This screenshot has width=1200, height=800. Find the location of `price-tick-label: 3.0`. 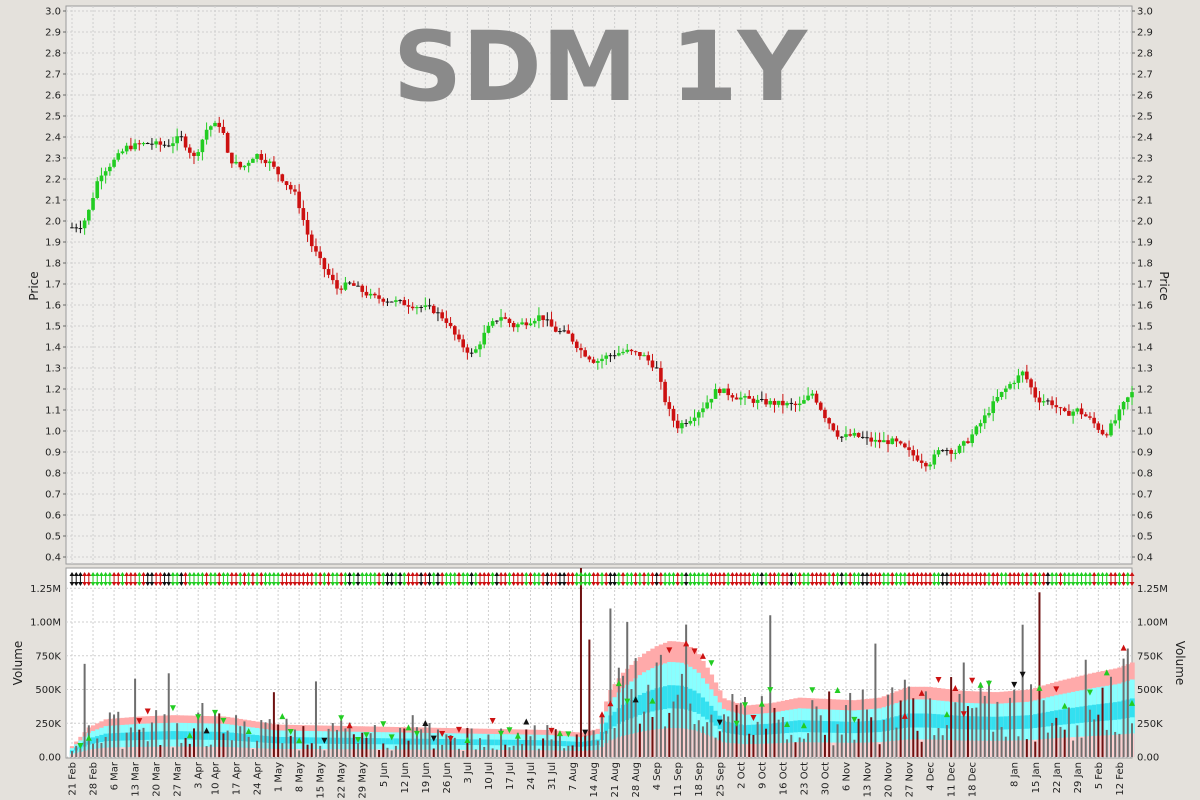

price-tick-label: 3.0 is located at coordinates (53, 12).